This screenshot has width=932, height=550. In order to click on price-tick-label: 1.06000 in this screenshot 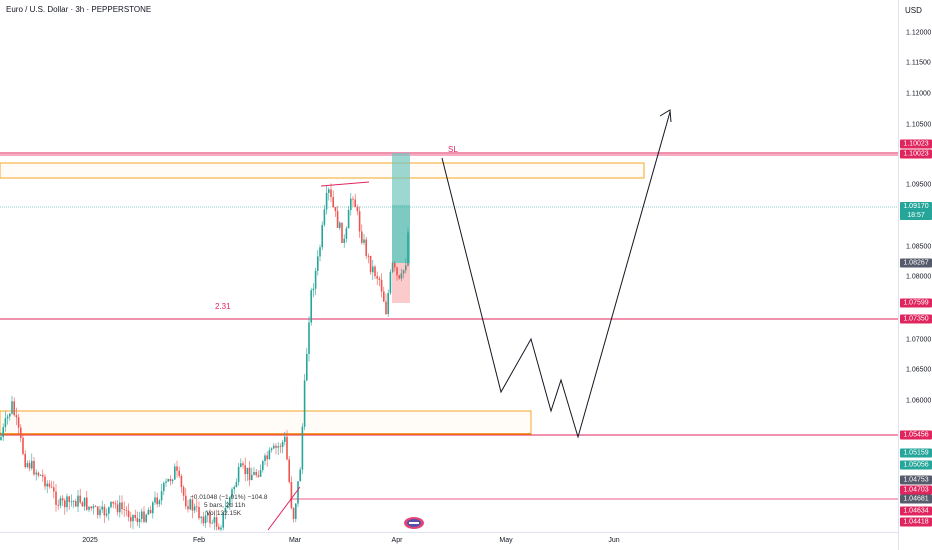, I will do `click(919, 401)`.